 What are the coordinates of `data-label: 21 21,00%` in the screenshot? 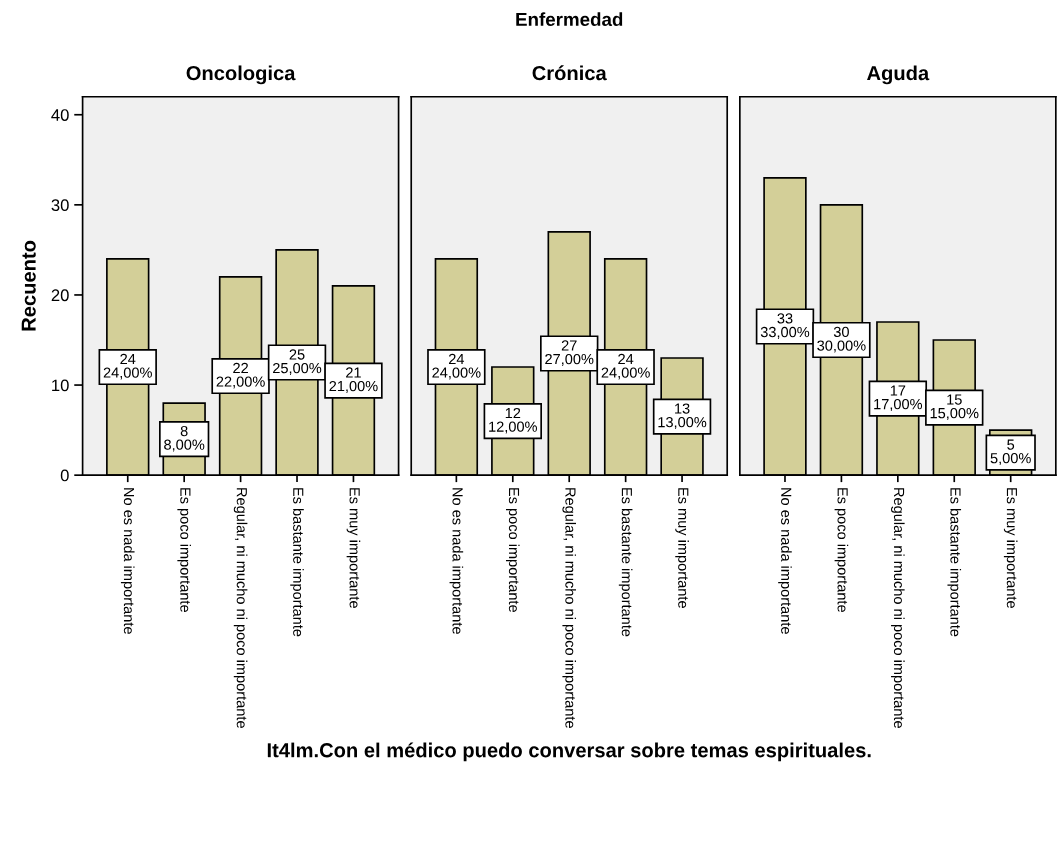 It's located at (353, 380).